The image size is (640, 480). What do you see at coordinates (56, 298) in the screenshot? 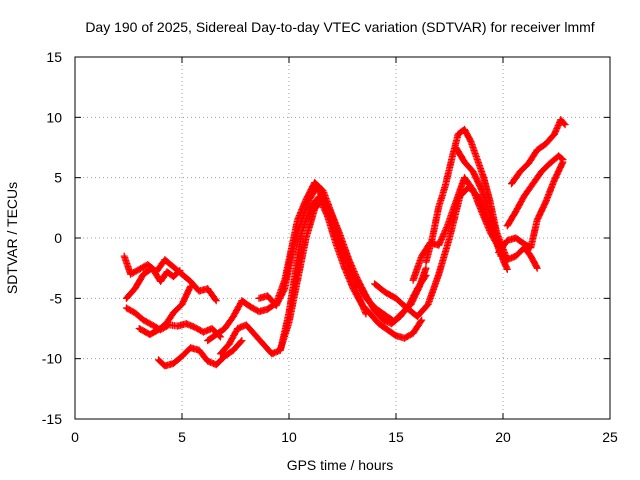
I see `y-tick-label: -5` at bounding box center [56, 298].